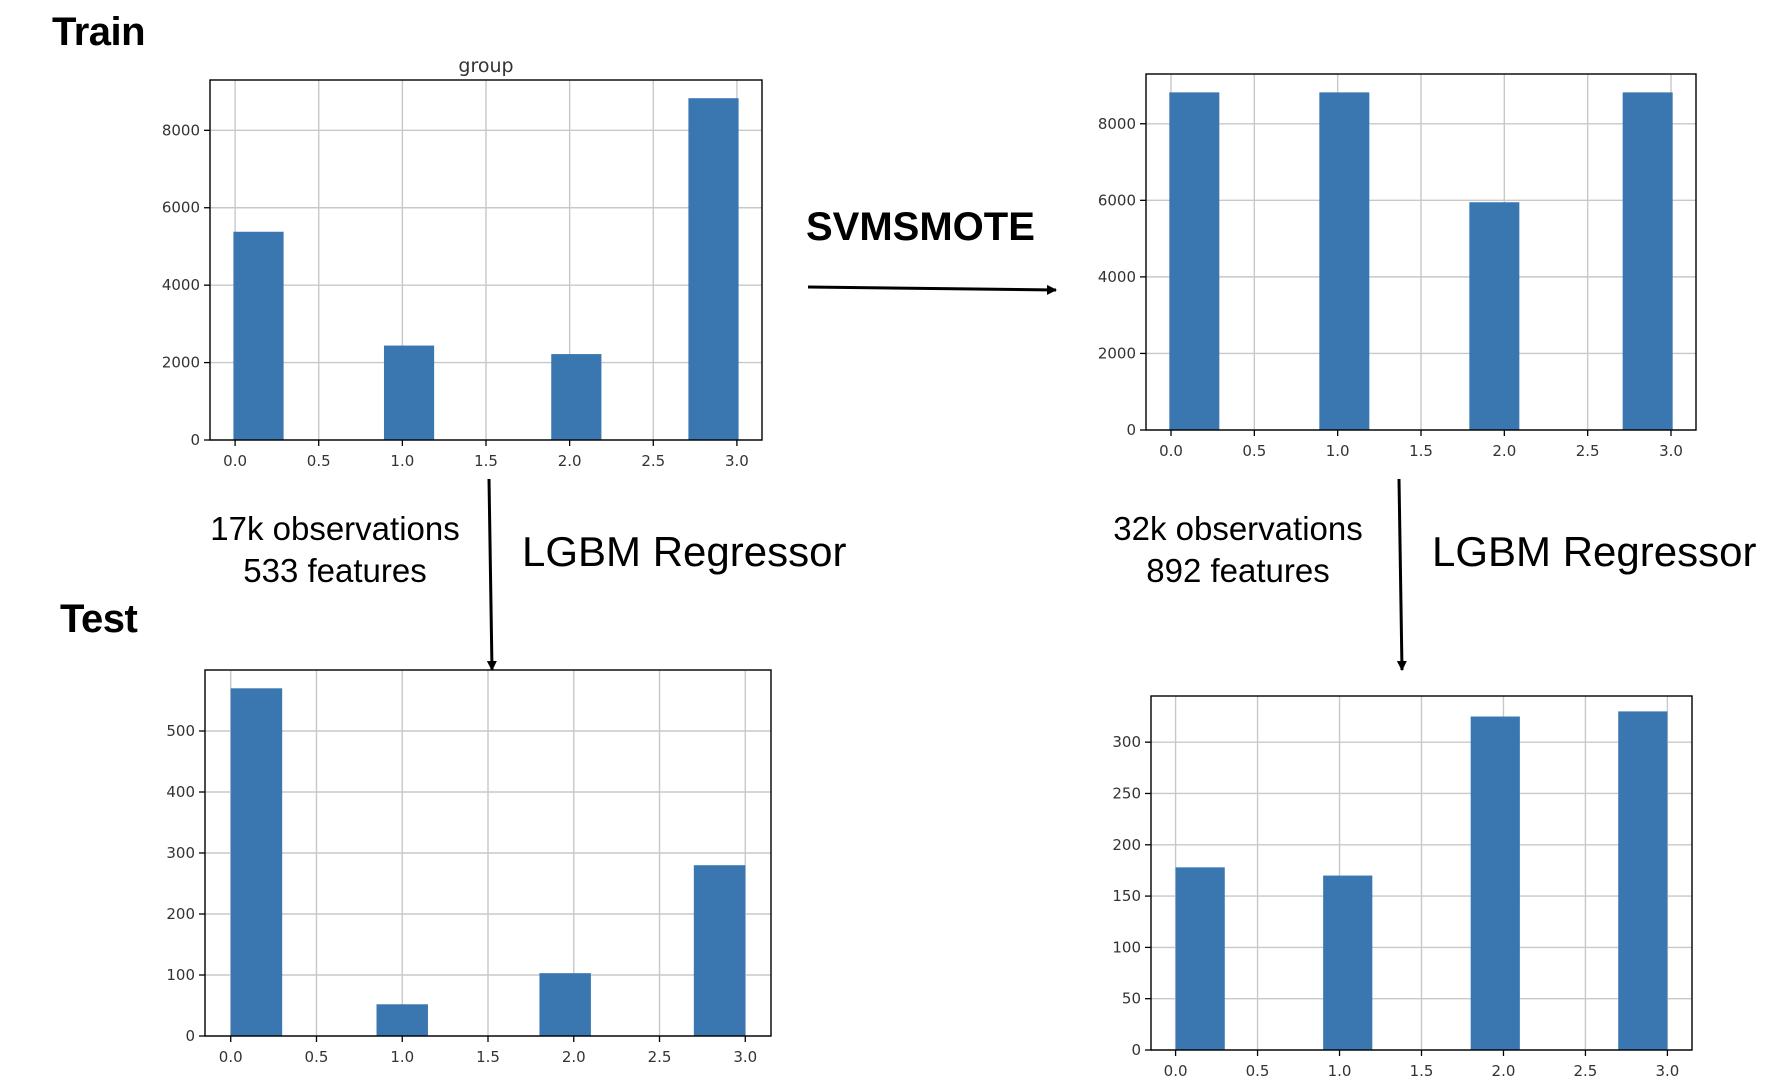  Describe the element at coordinates (1126, 896) in the screenshot. I see `y-tick-label: 150` at that location.